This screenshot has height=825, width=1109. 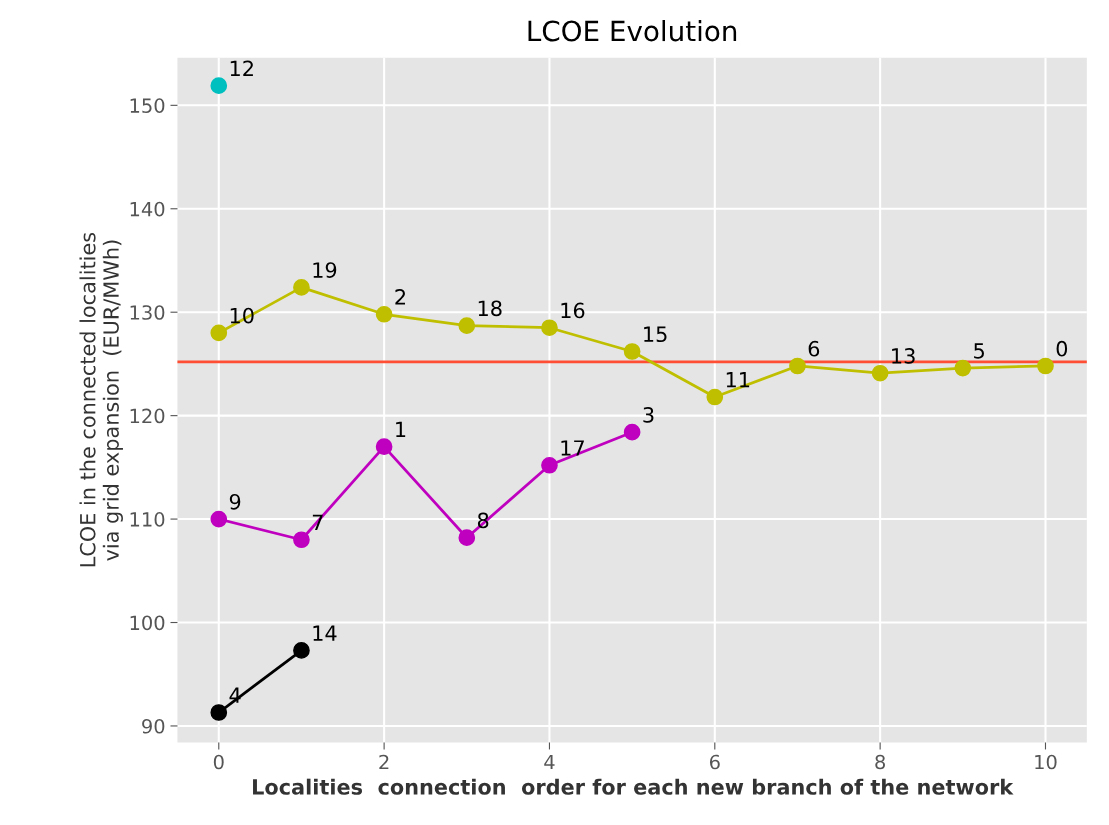 I want to click on y-tick-label: 150, so click(x=147, y=105).